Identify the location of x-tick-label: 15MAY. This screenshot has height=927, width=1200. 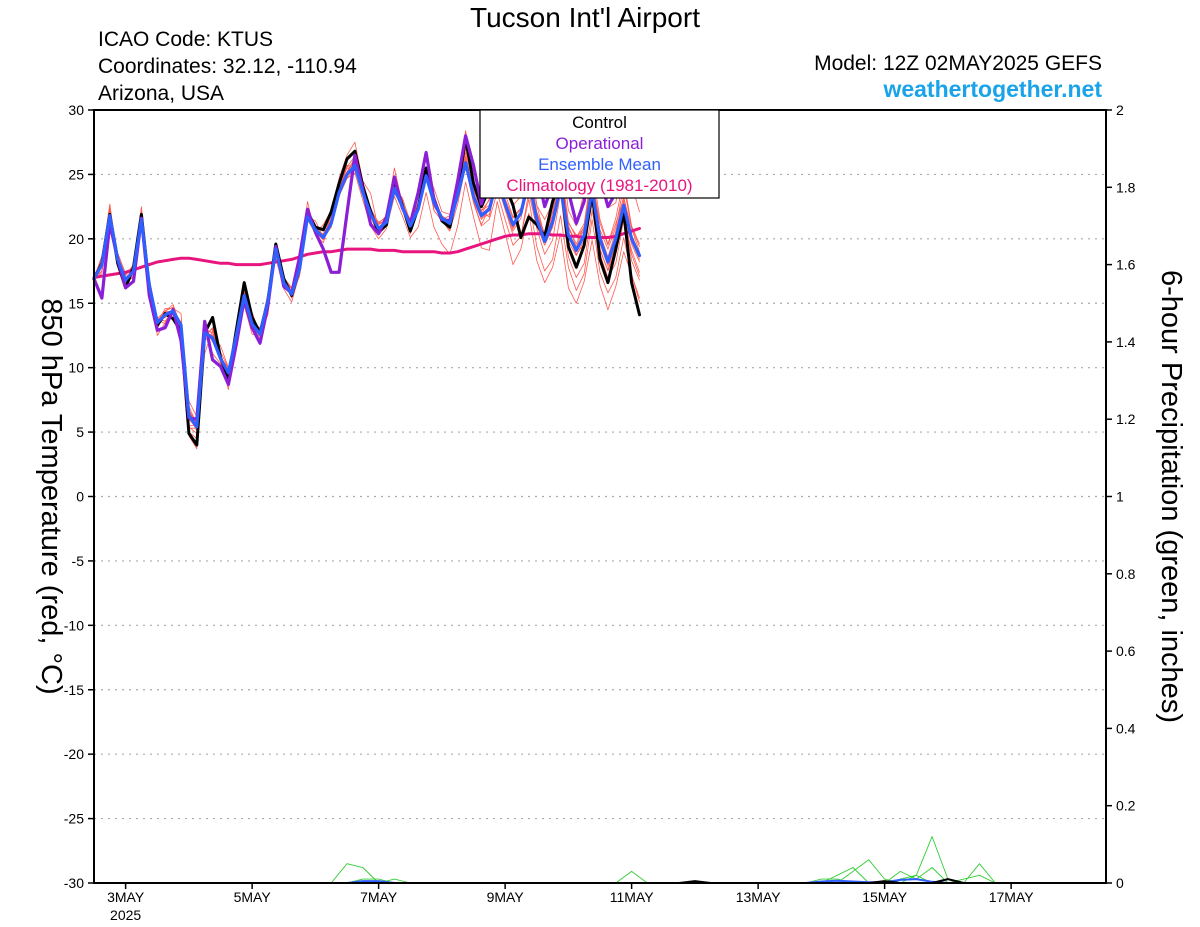
(885, 897).